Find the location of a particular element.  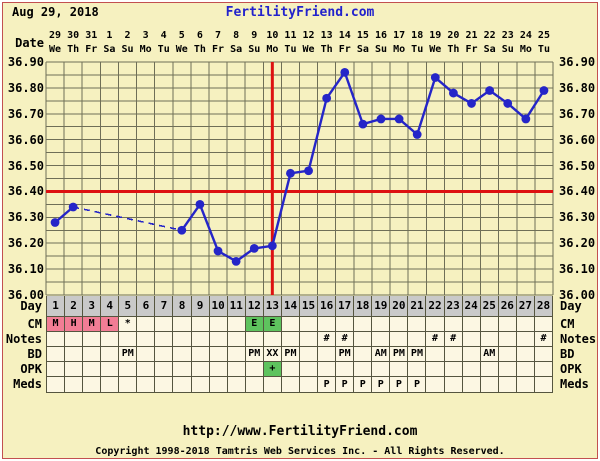

date-cell: 5 is located at coordinates (181, 35).